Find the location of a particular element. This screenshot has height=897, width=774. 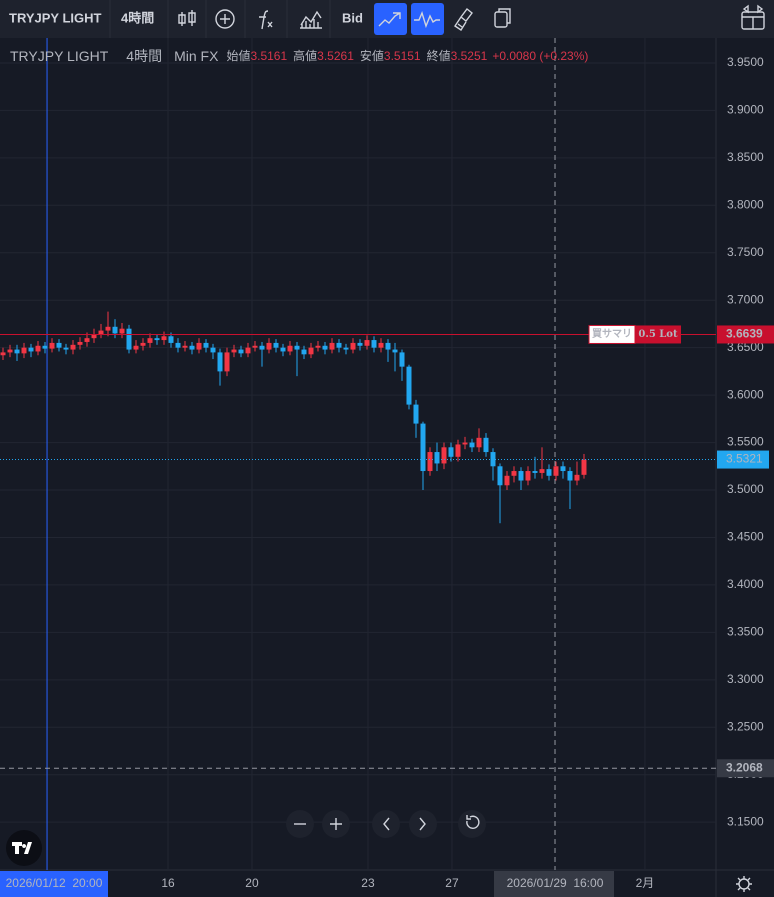

position-price-bg is located at coordinates (745, 334).